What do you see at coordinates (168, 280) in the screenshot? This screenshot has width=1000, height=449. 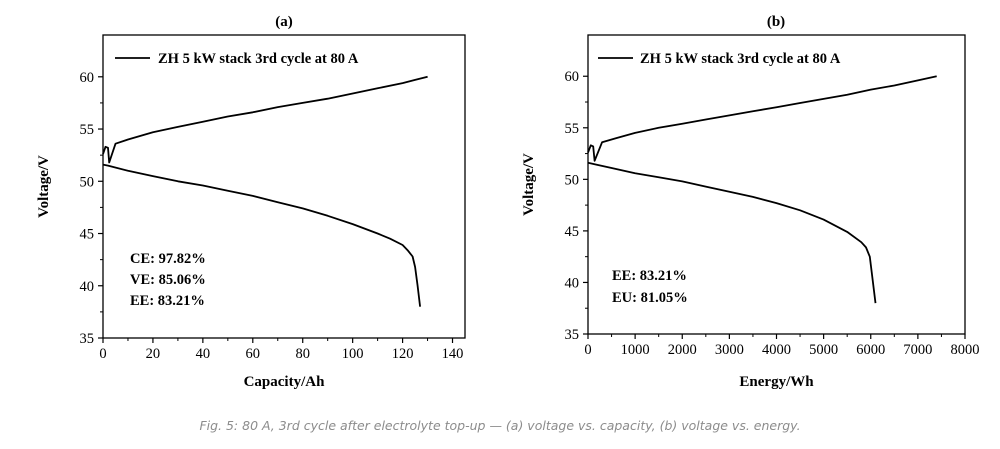 I see `panel-a-annotation: VE: 85.06%` at bounding box center [168, 280].